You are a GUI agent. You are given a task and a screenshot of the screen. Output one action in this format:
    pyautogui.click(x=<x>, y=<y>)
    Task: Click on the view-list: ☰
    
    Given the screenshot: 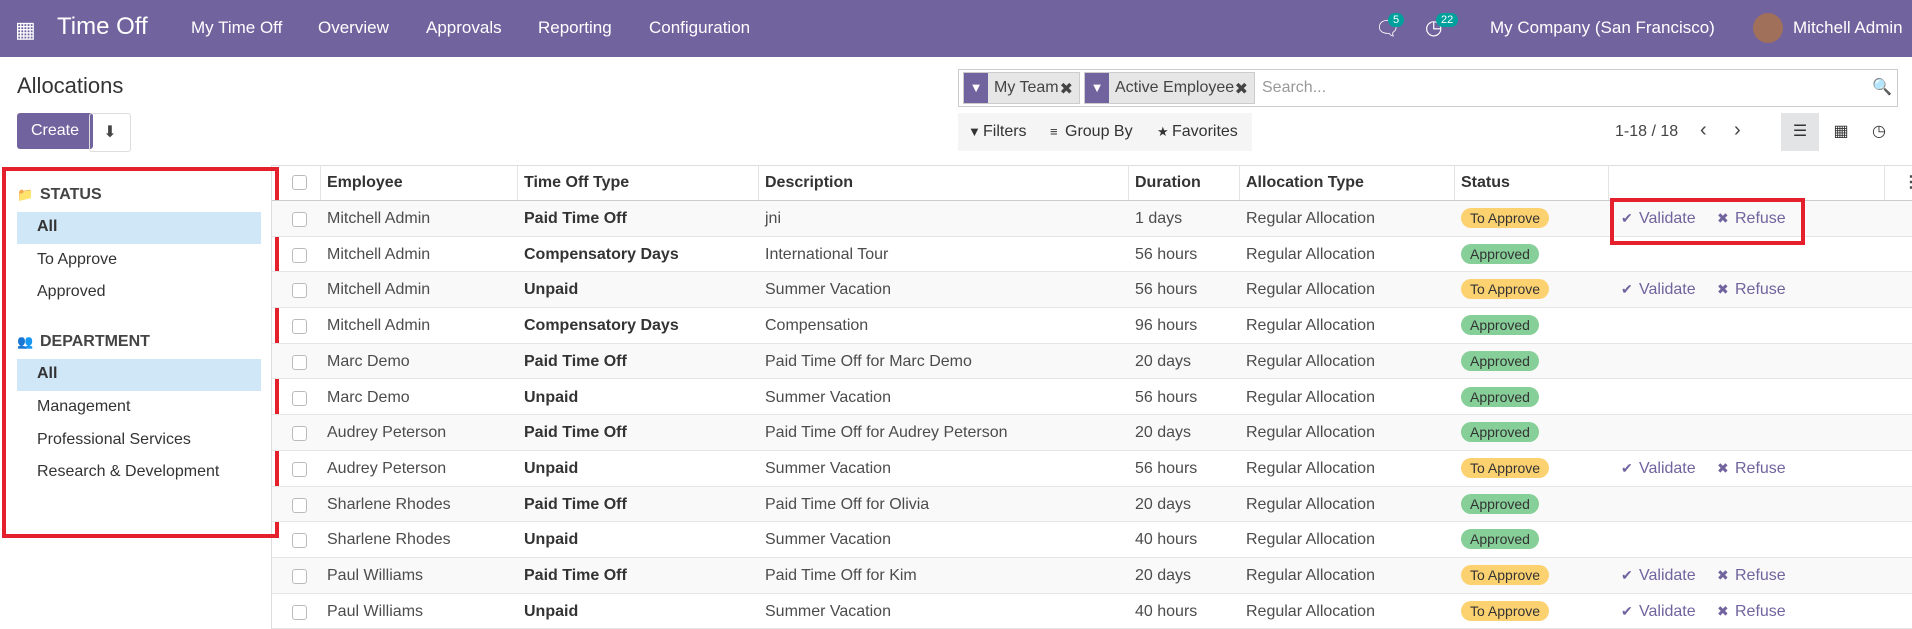 What is the action you would take?
    pyautogui.click(x=1800, y=132)
    